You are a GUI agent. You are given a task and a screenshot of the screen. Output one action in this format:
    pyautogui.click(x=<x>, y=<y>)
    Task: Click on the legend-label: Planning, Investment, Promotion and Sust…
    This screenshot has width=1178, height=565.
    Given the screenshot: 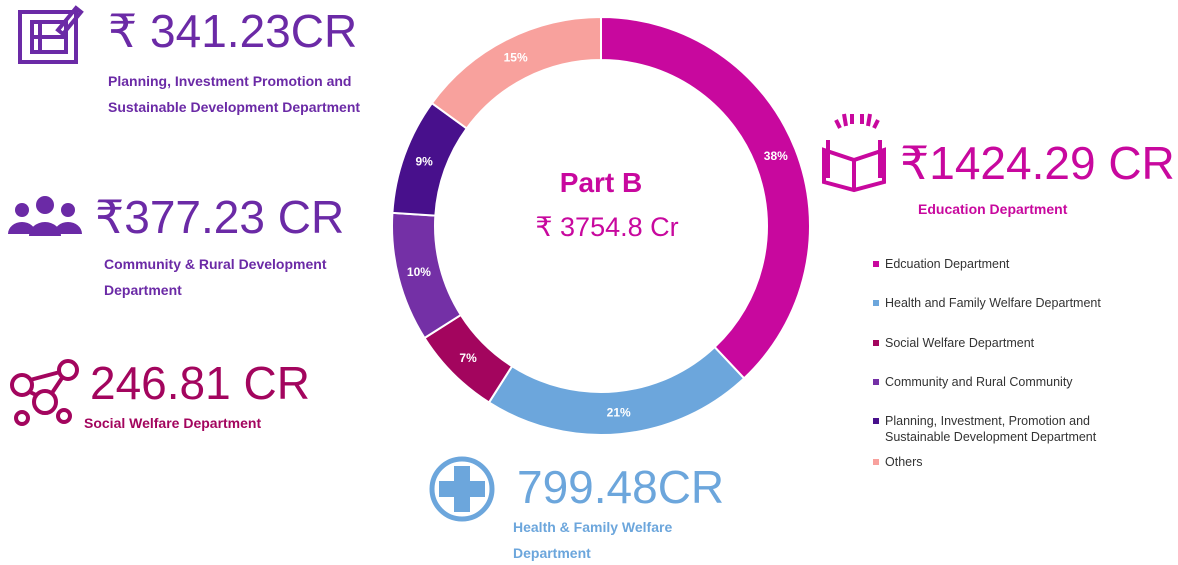 What is the action you would take?
    pyautogui.click(x=991, y=429)
    